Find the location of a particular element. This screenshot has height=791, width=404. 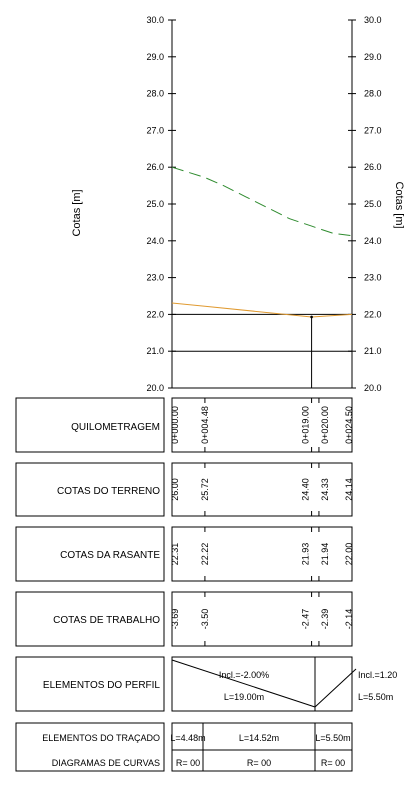

row-label-box-trabalho is located at coordinates (90, 619).